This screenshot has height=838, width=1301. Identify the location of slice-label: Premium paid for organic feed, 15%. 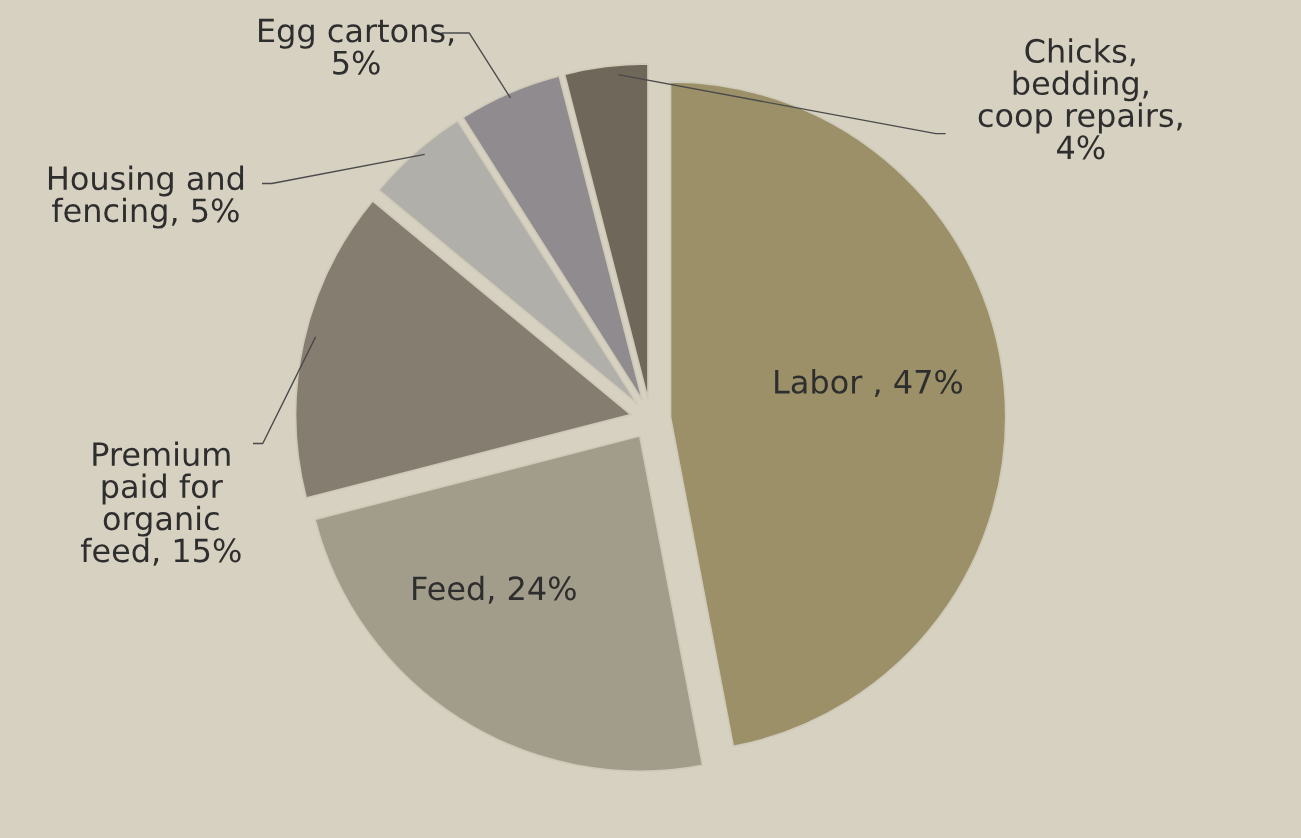
(160, 503).